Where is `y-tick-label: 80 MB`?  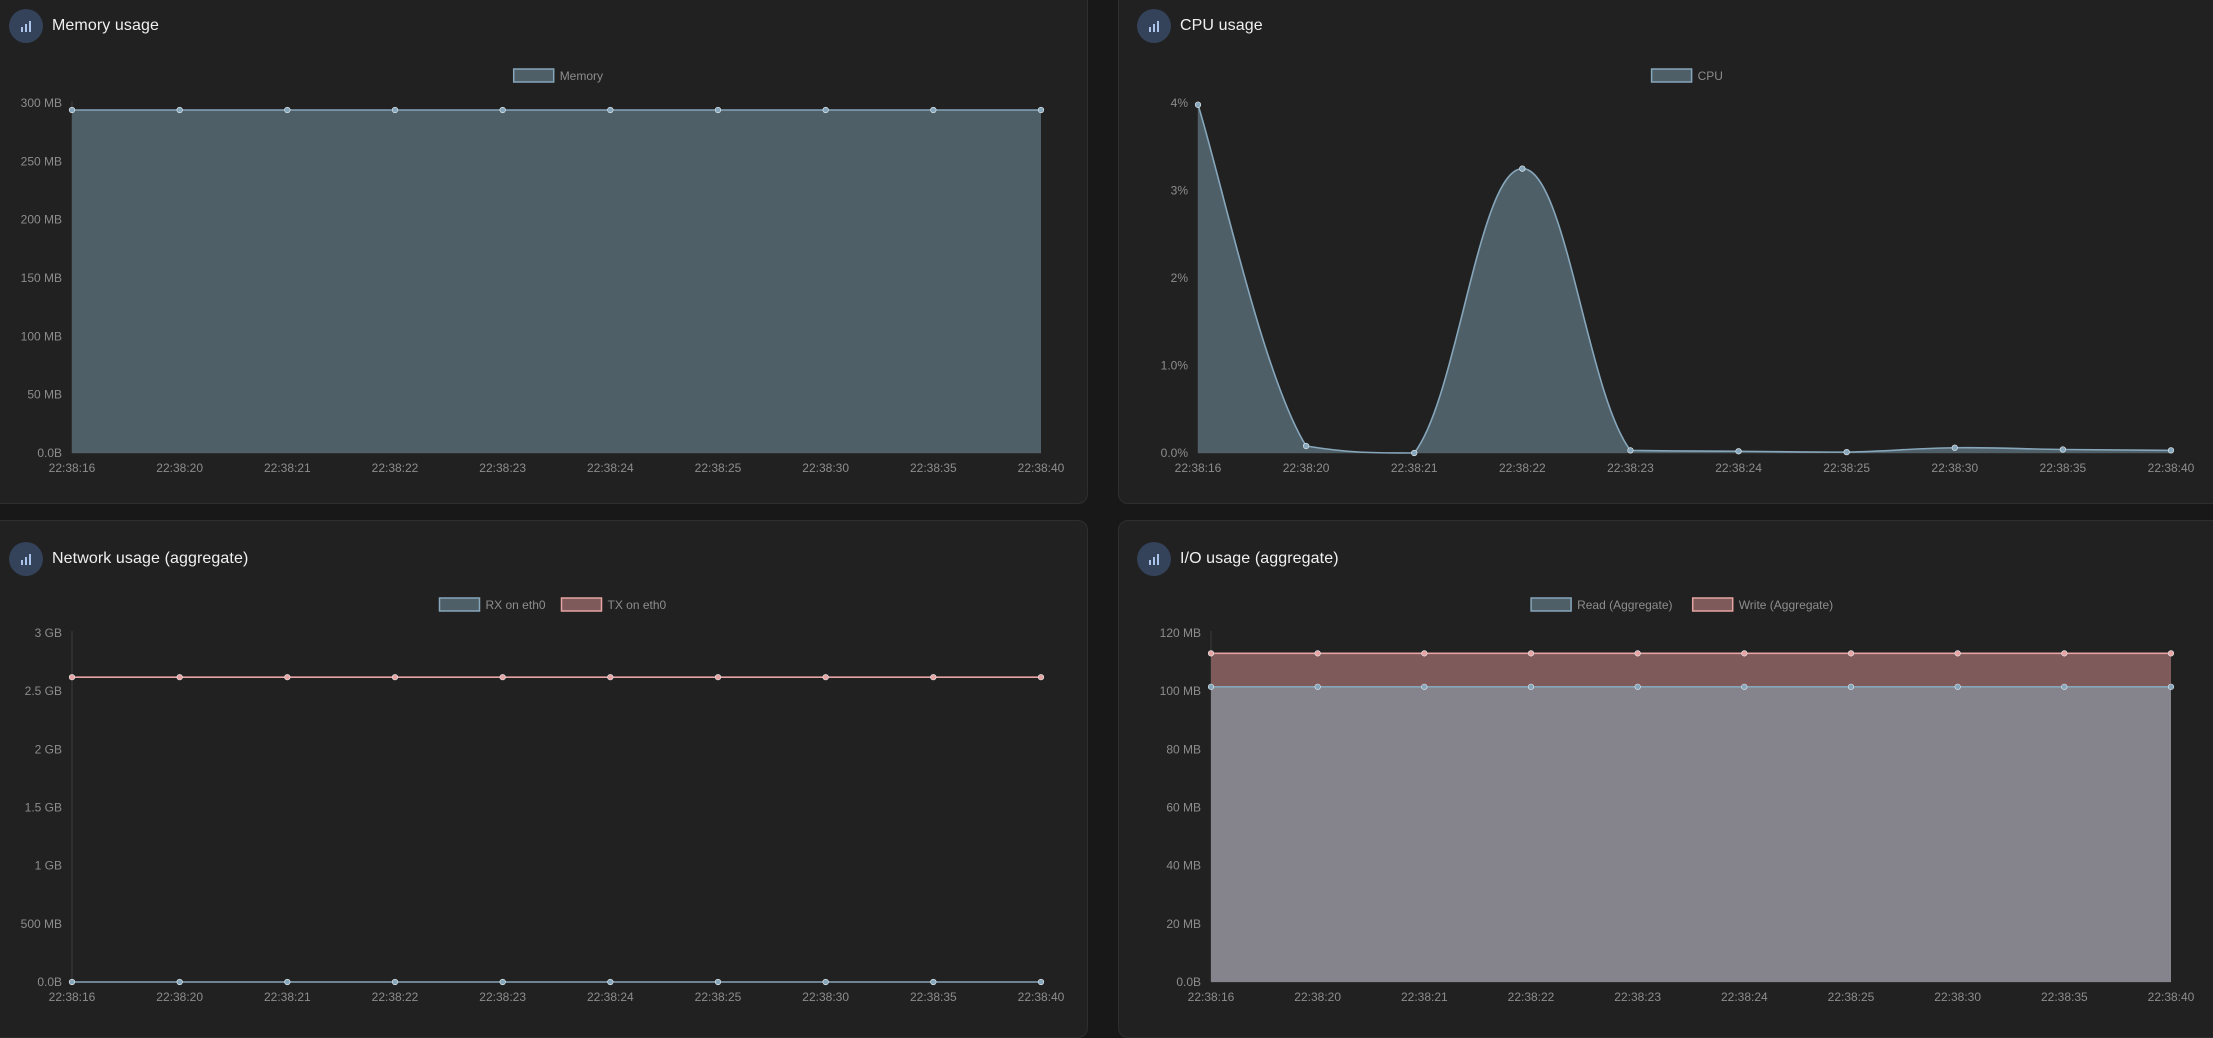 y-tick-label: 80 MB is located at coordinates (1183, 749).